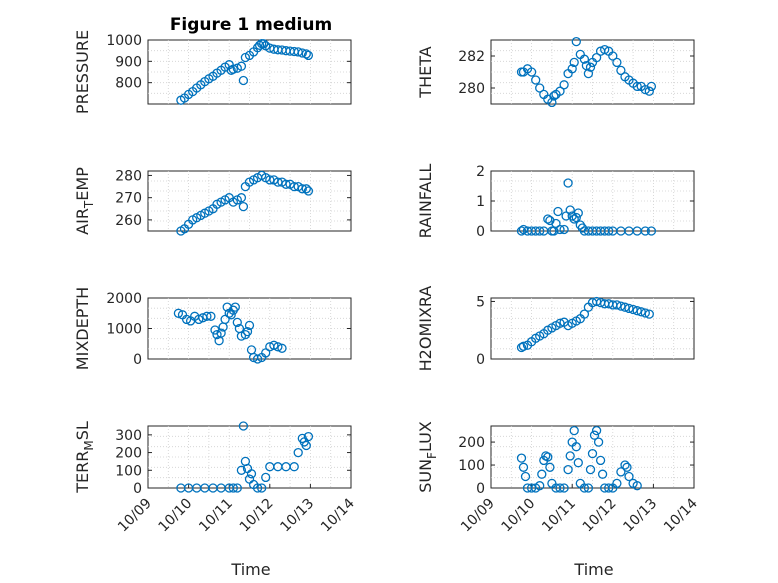 This screenshot has width=778, height=583. I want to click on y-tick-label: 282, so click(471, 57).